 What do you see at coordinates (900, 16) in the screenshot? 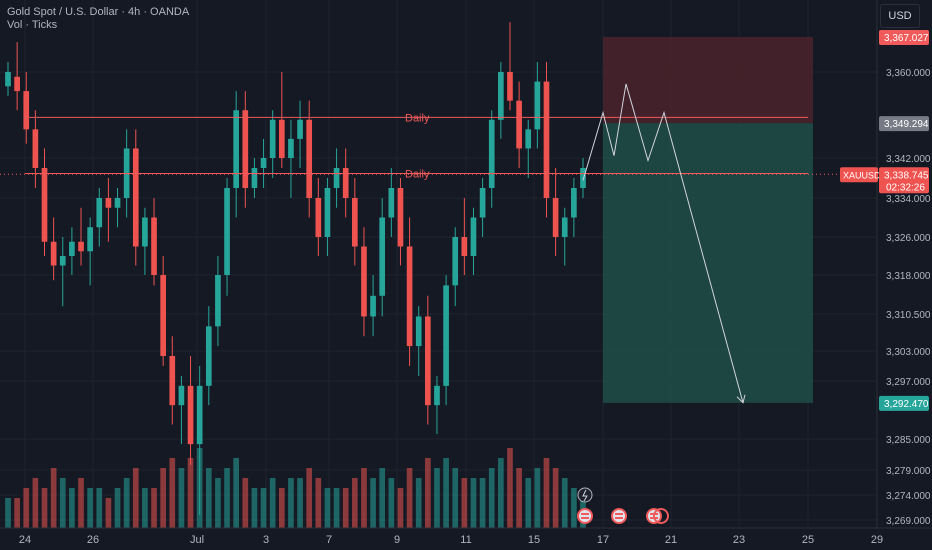
I see `currency-button: USD` at bounding box center [900, 16].